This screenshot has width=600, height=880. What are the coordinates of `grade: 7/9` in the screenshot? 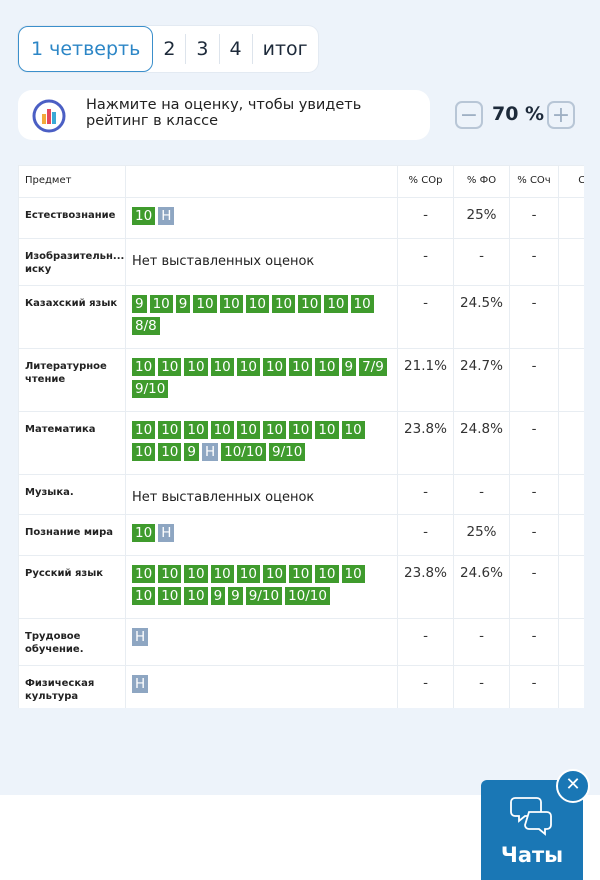 It's located at (373, 367).